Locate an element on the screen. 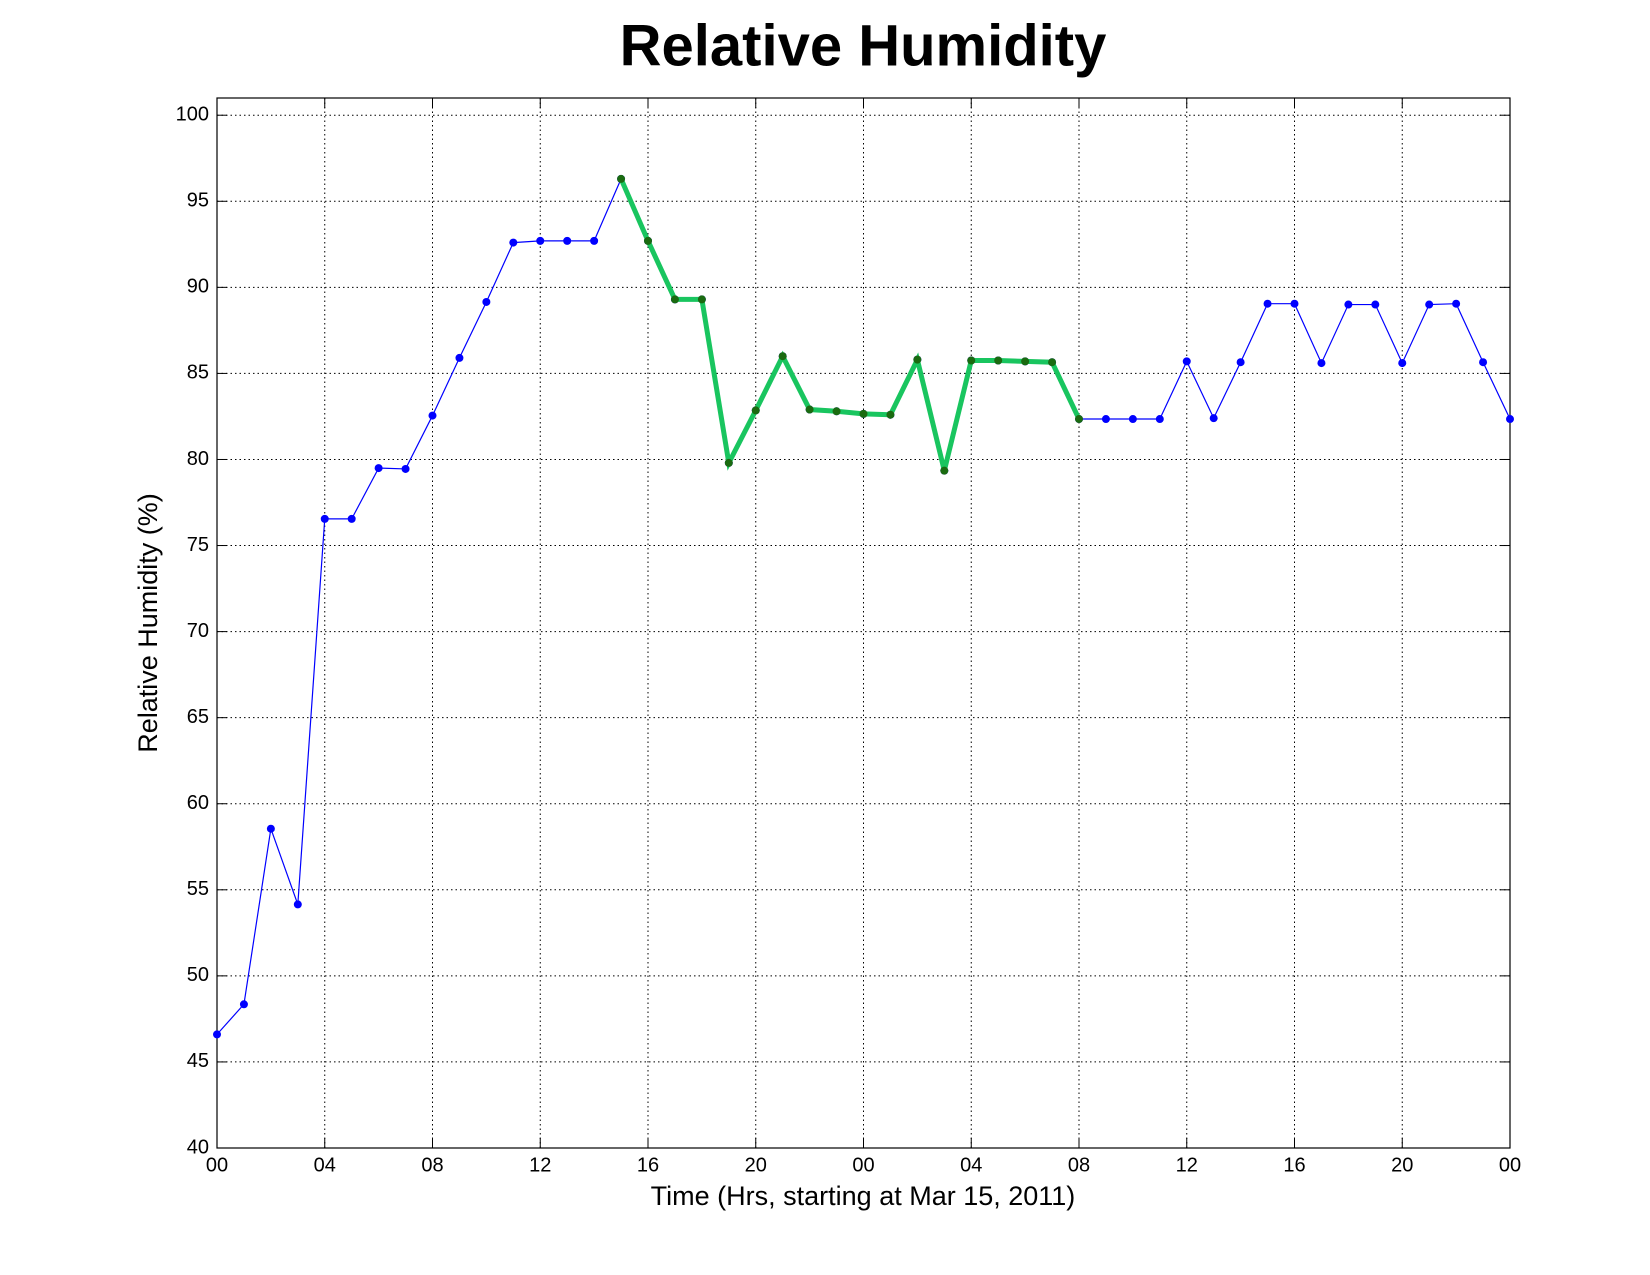 This screenshot has width=1650, height=1275. chart-title: Relative Humidity is located at coordinates (863, 45).